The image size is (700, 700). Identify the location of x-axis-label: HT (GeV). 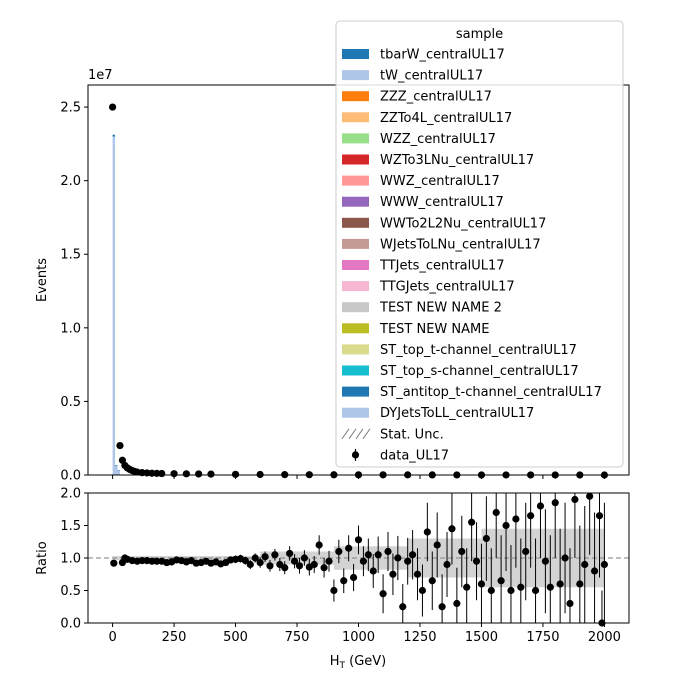
(358, 662).